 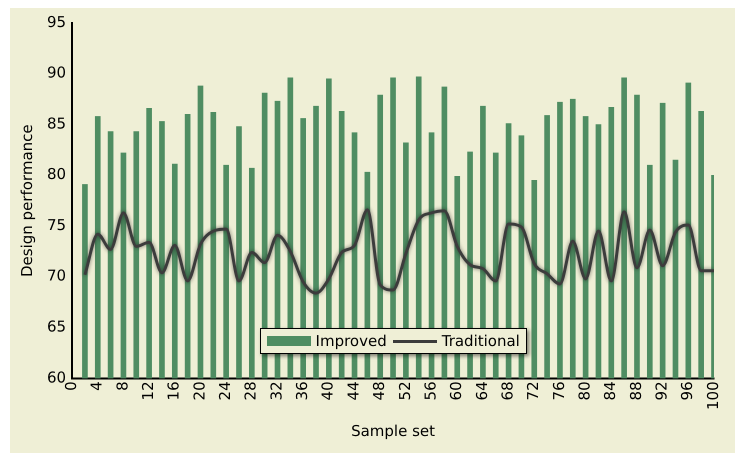 What do you see at coordinates (661, 390) in the screenshot?
I see `x-tick-label: 92` at bounding box center [661, 390].